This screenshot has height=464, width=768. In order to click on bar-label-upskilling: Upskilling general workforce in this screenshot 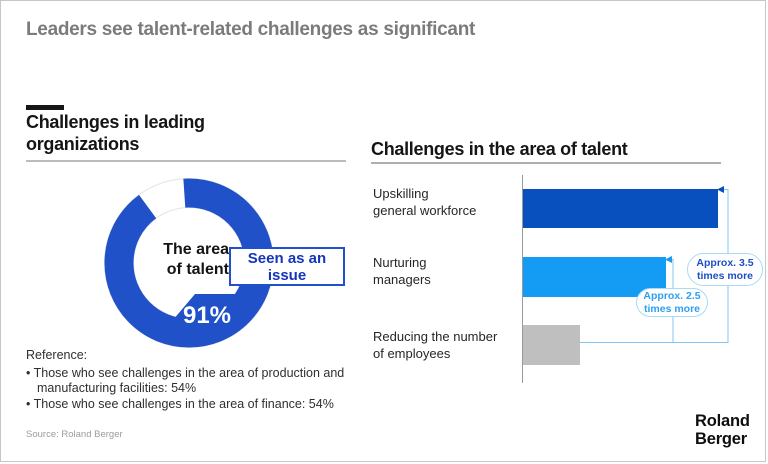, I will do `click(425, 202)`.